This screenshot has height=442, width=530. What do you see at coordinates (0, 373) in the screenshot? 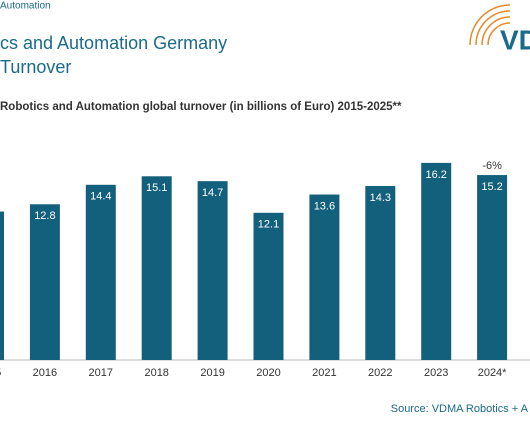
I see `x-tick-label: 2015` at bounding box center [0, 373].